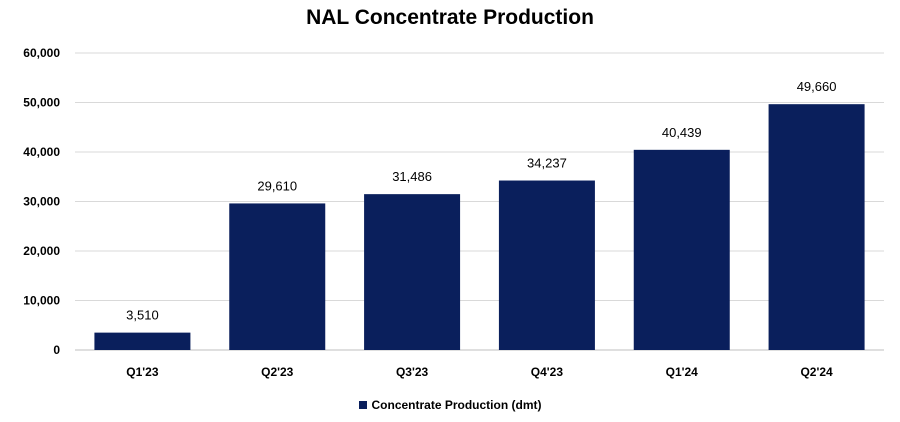 This screenshot has width=900, height=422. What do you see at coordinates (41, 301) in the screenshot?
I see `y-tick-label: 10,000` at bounding box center [41, 301].